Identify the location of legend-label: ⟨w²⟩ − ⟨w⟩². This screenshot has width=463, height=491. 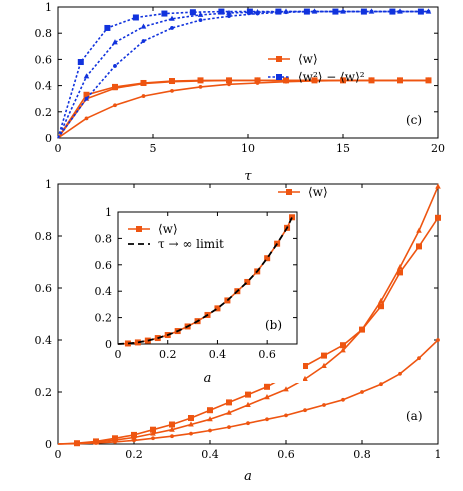
(331, 77).